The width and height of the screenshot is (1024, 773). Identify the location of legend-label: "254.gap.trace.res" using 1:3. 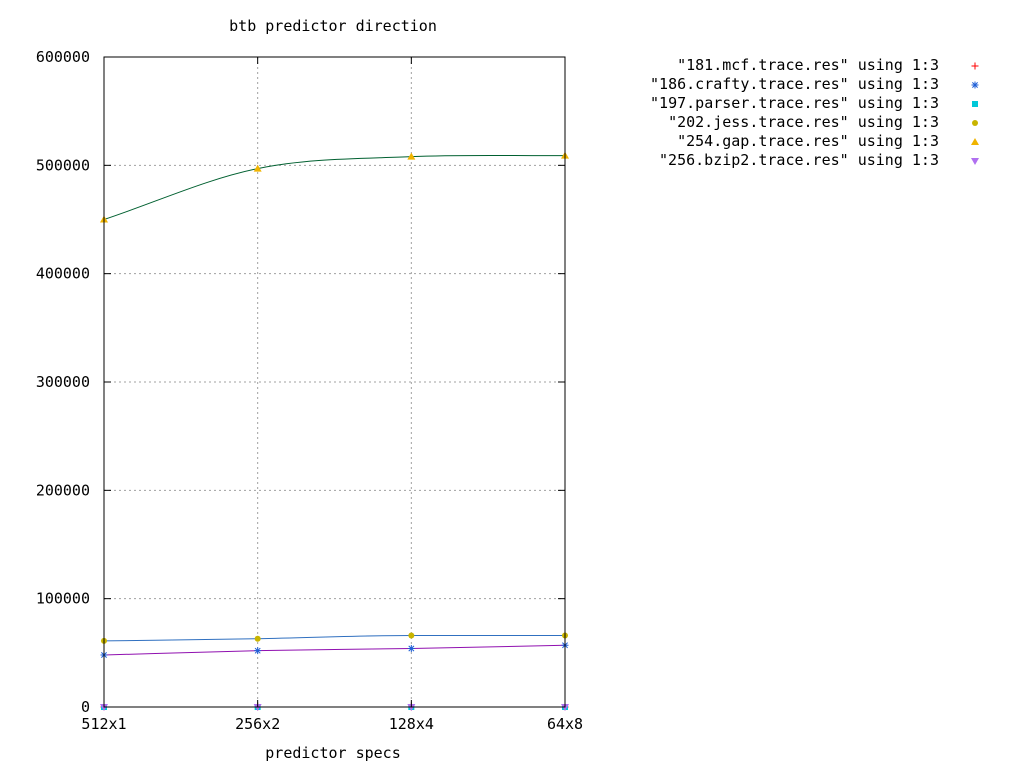
(808, 141).